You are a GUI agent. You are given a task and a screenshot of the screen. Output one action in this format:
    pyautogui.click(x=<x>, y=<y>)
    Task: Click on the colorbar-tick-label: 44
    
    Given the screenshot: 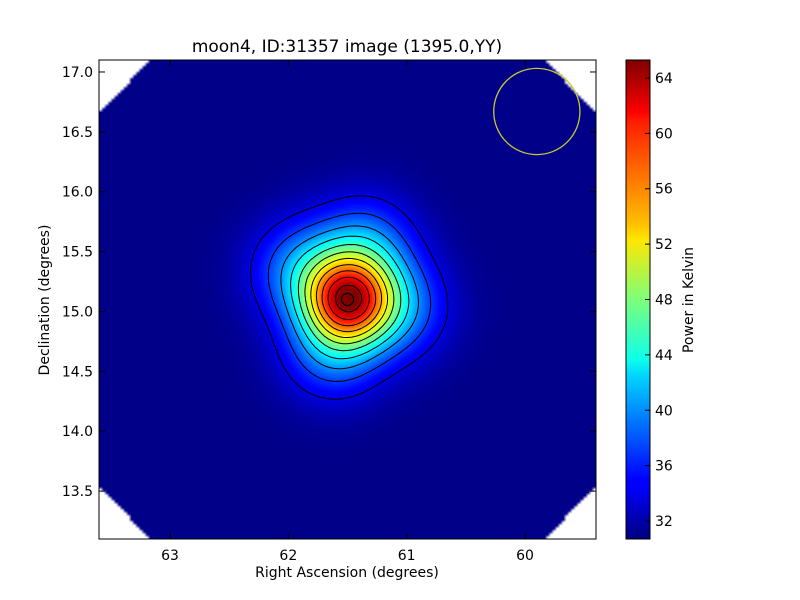 What is the action you would take?
    pyautogui.click(x=664, y=356)
    